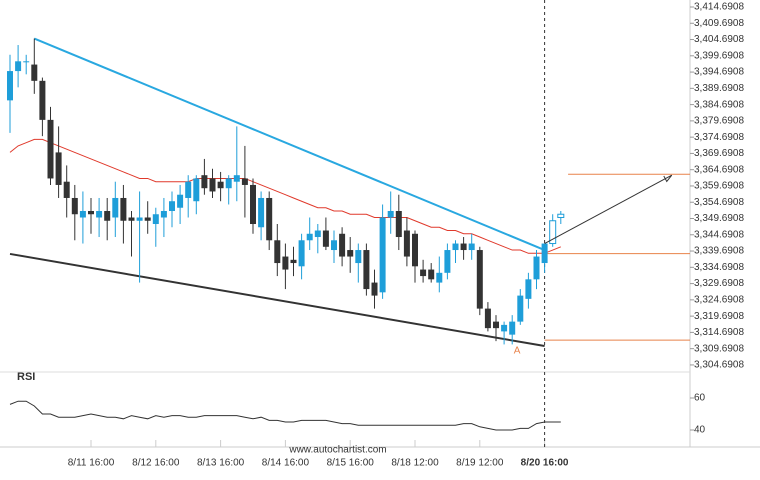 The image size is (760, 480). Describe the element at coordinates (719, 55) in the screenshot. I see `y-tick-label: 3,399.6908` at that location.